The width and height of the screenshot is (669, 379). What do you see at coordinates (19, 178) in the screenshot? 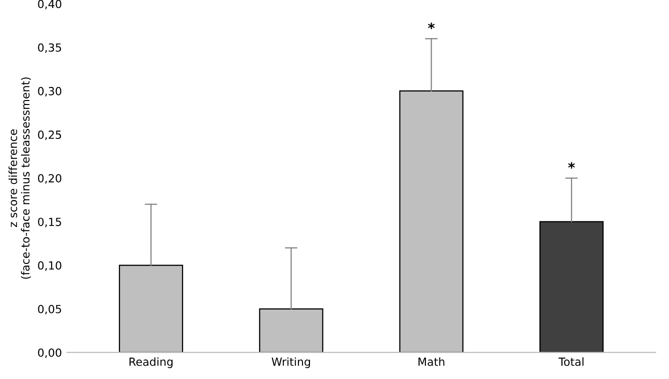
I see `y-axis-title: z score difference (face-to-face minus teleassessment)` at bounding box center [19, 178].